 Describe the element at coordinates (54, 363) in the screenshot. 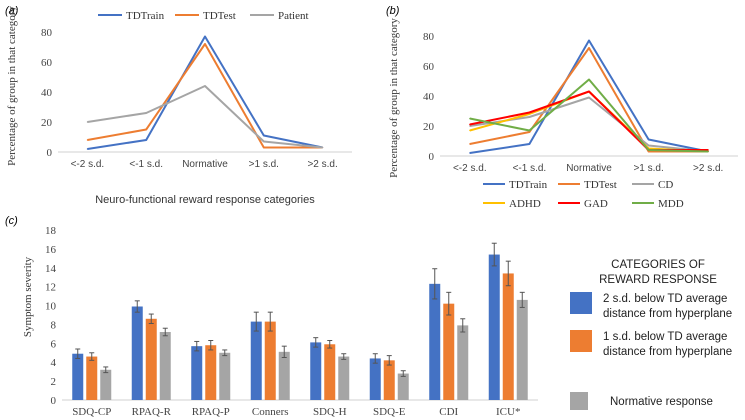

I see `c-y-tick-label: 4` at that location.